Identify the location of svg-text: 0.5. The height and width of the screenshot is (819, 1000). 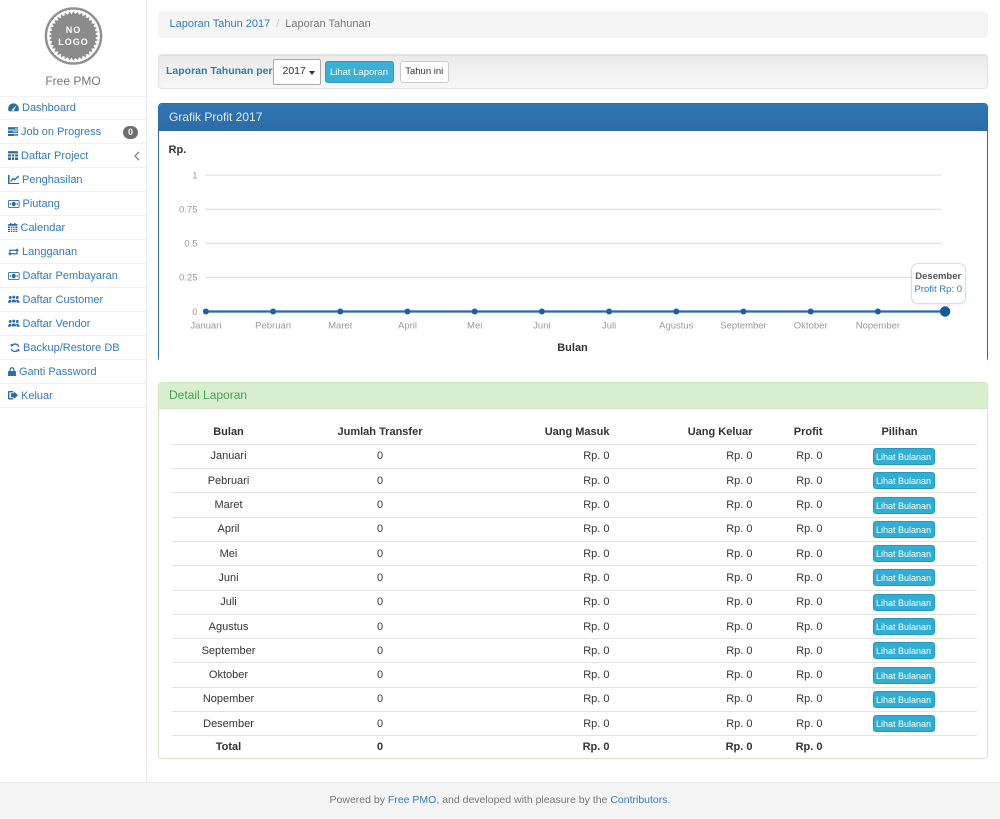
(190, 244).